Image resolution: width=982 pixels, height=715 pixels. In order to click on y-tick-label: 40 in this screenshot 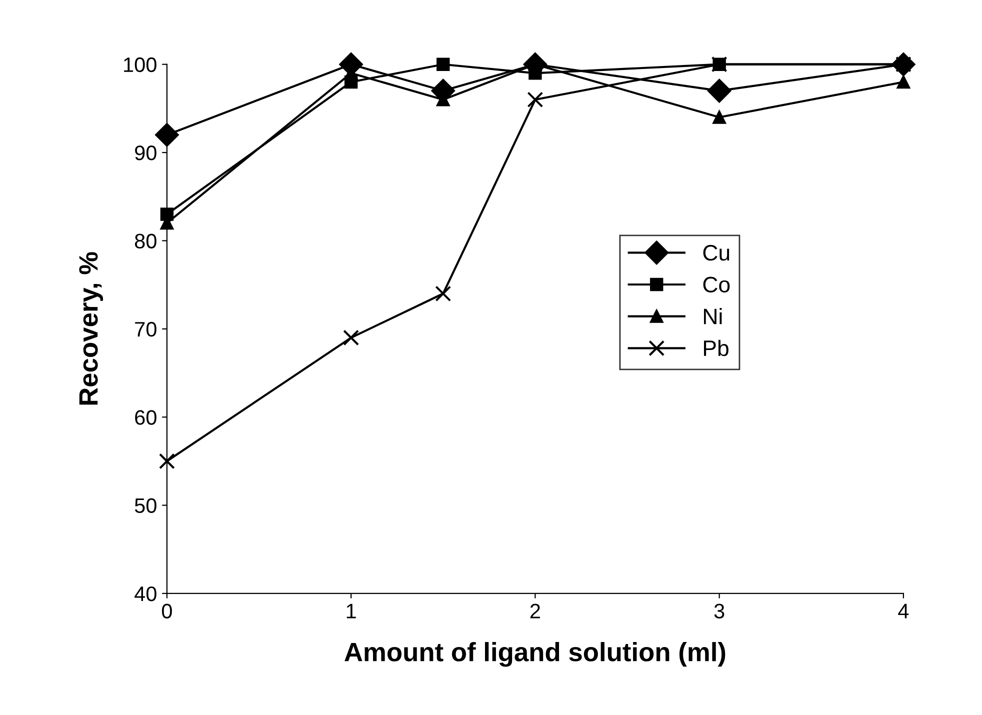, I will do `click(145, 594)`.